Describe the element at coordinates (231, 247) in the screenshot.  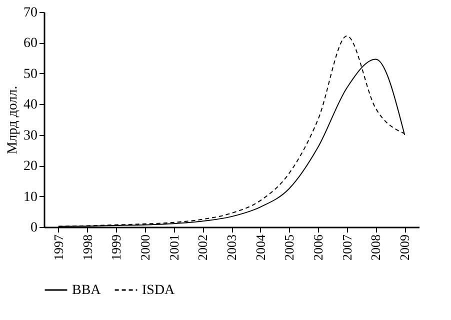
I see `x-tick-label: 2003` at that location.